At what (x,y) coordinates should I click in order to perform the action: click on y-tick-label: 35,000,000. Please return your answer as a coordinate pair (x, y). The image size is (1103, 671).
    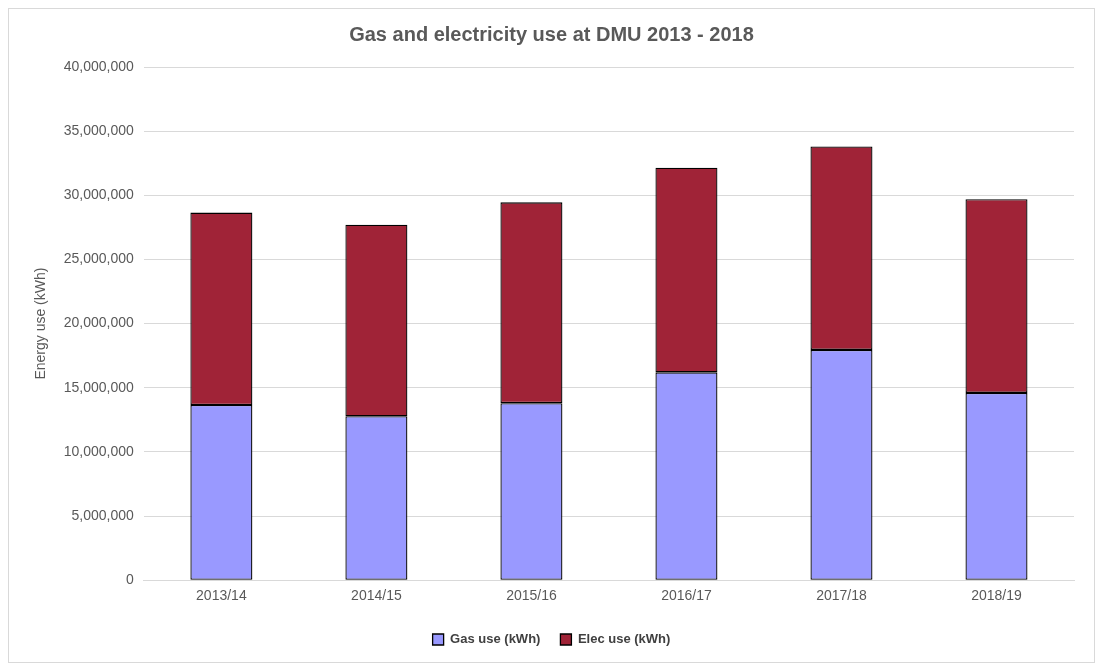
    Looking at the image, I should click on (99, 130).